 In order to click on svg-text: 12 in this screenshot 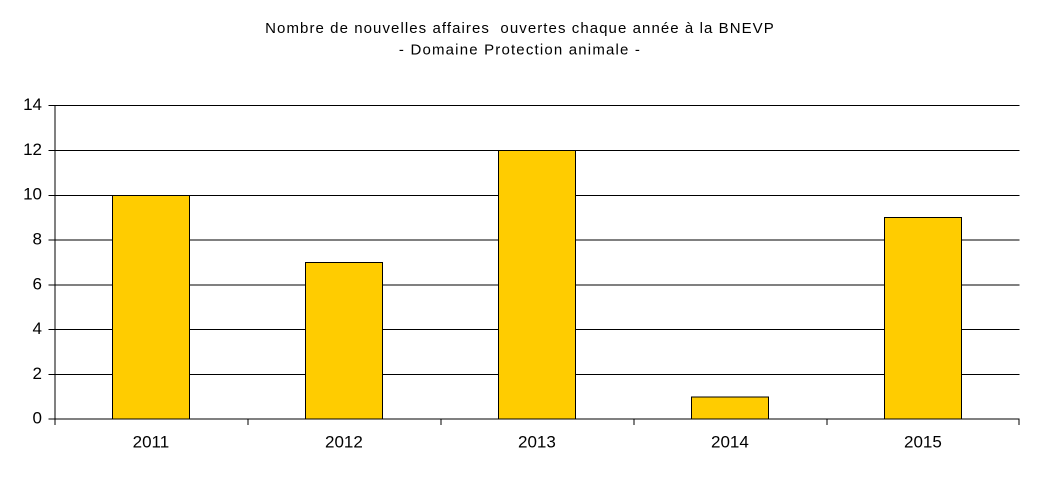, I will do `click(32, 149)`.